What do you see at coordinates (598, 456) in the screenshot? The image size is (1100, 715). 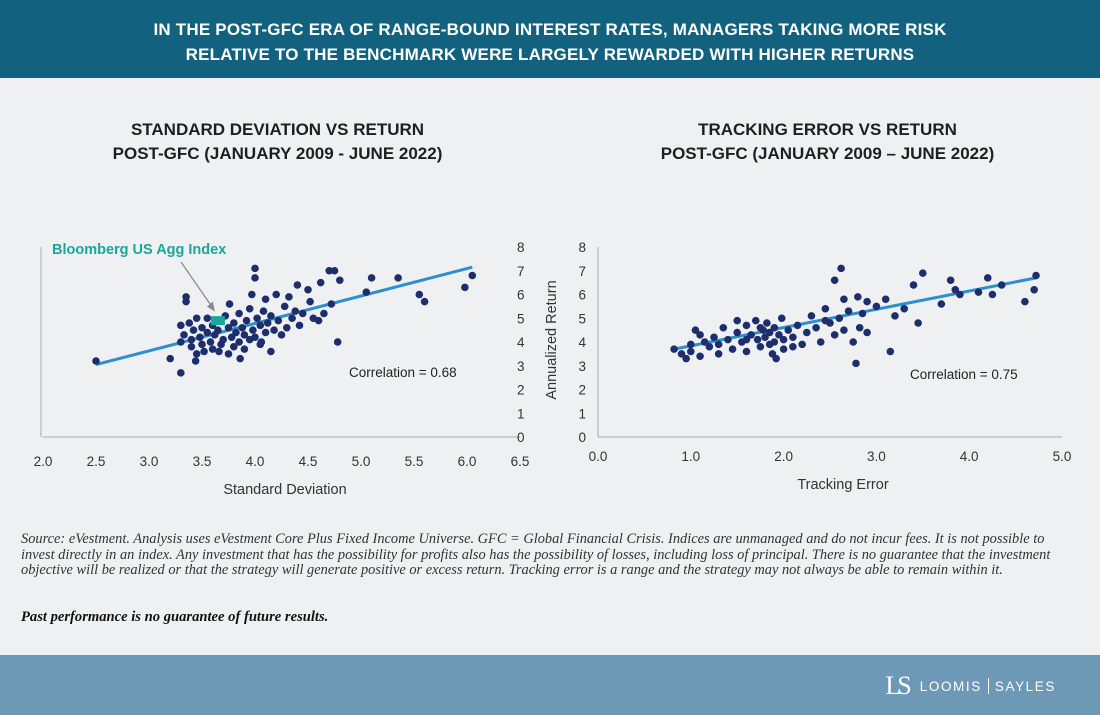 I see `x-tick-label: 0.0` at bounding box center [598, 456].